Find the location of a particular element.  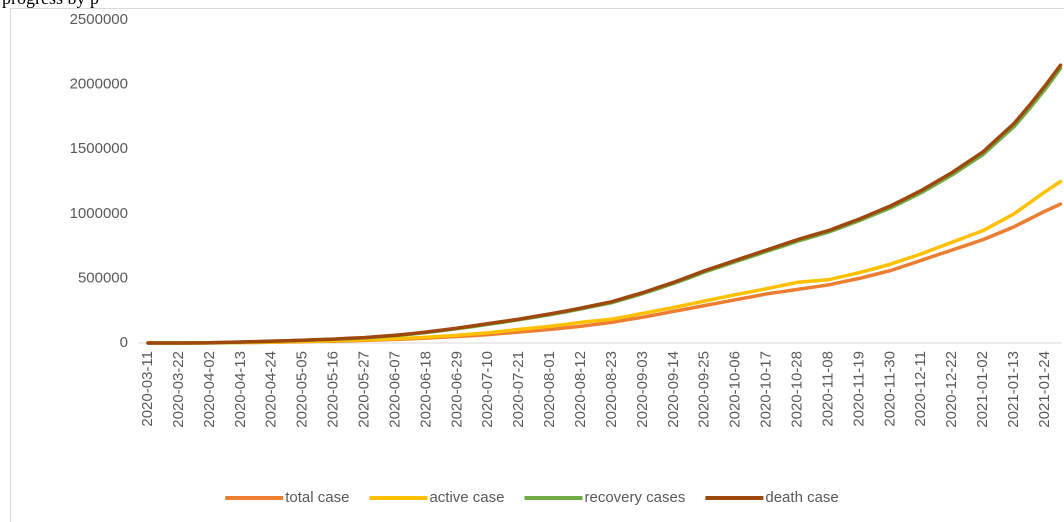

x-tick-label: 2020-05-27 is located at coordinates (363, 389).